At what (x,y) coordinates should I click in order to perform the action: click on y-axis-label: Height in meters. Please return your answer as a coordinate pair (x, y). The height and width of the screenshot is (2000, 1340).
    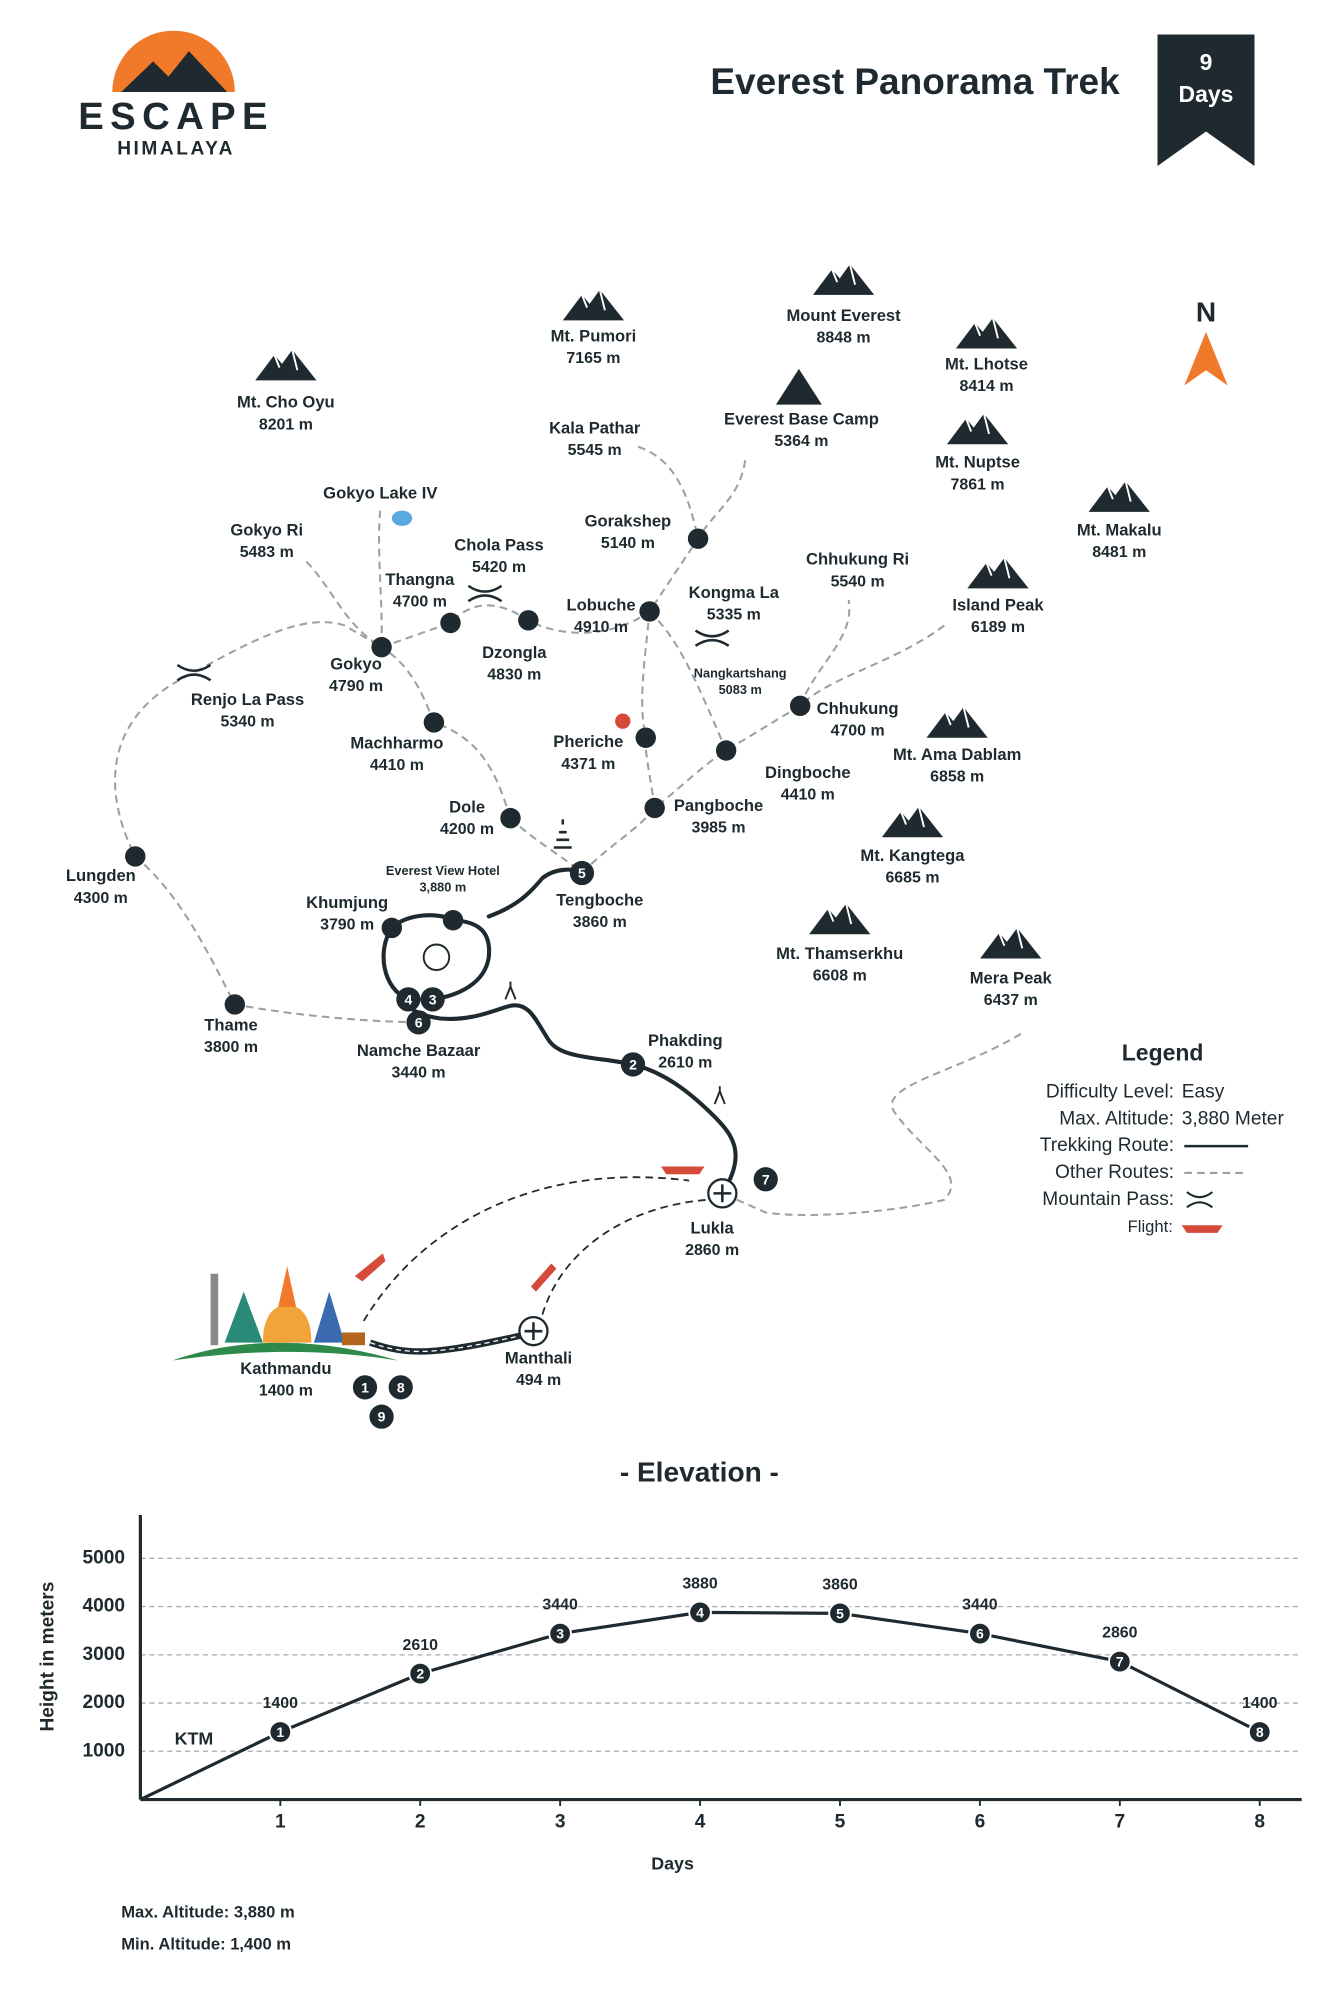
    Looking at the image, I should click on (48, 1657).